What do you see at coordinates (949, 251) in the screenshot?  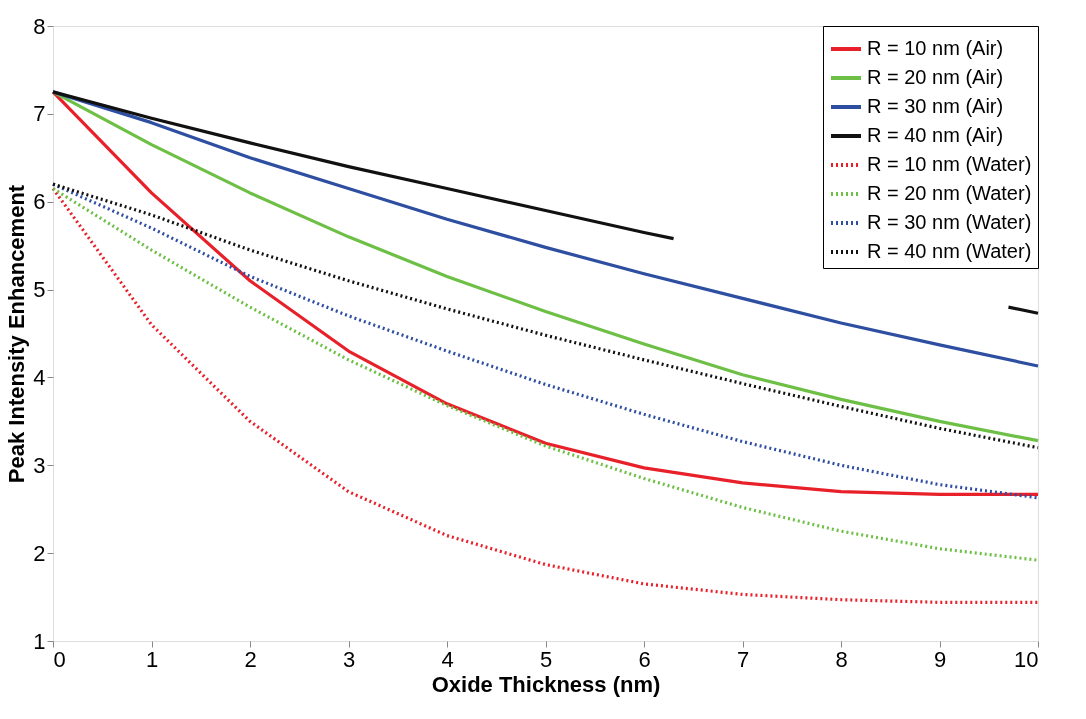 I see `legend-label: R = 40 nm (Water)` at bounding box center [949, 251].